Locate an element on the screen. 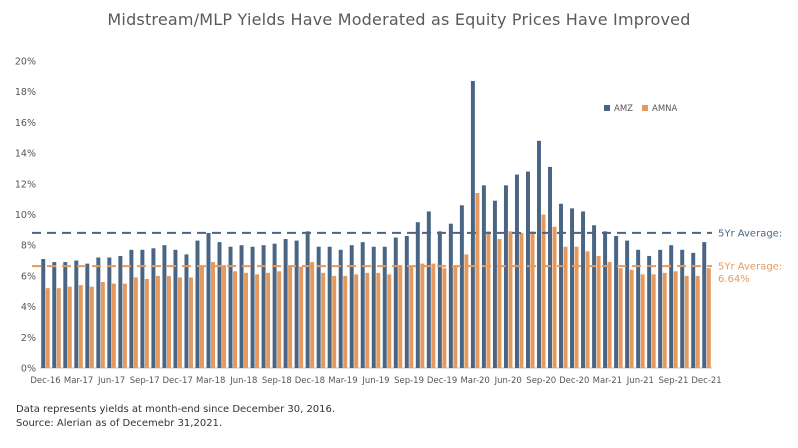 The width and height of the screenshot is (798, 448). y-tick-label: 0% is located at coordinates (28, 369).